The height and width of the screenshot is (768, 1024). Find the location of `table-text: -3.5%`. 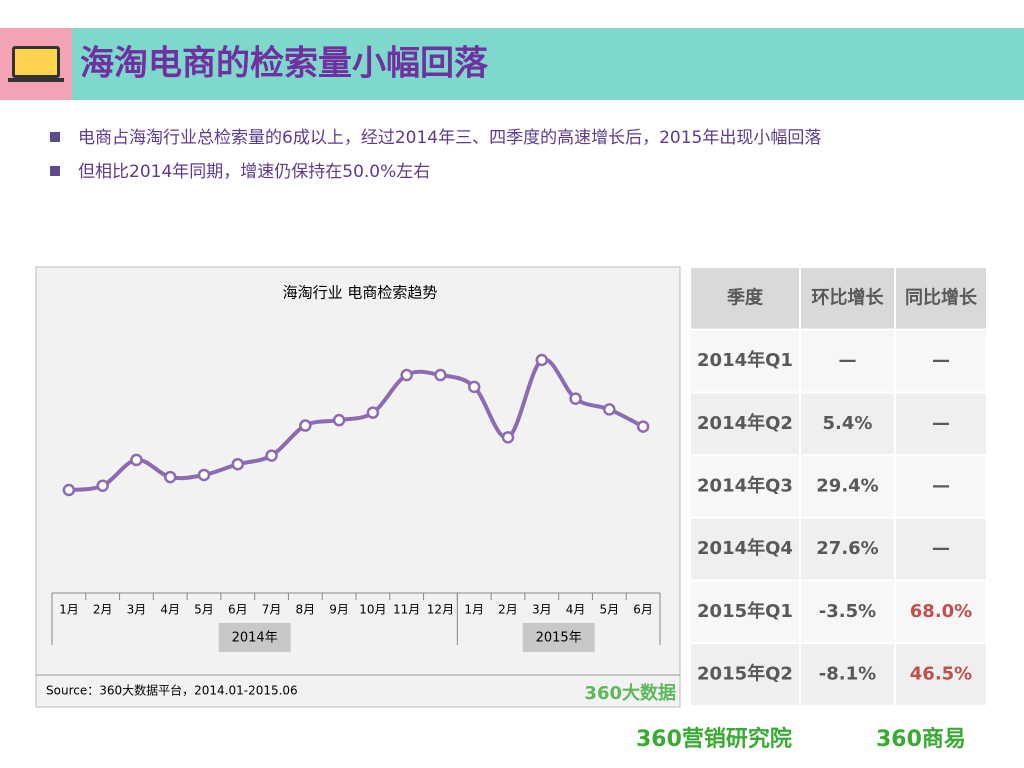

table-text: -3.5% is located at coordinates (847, 611).